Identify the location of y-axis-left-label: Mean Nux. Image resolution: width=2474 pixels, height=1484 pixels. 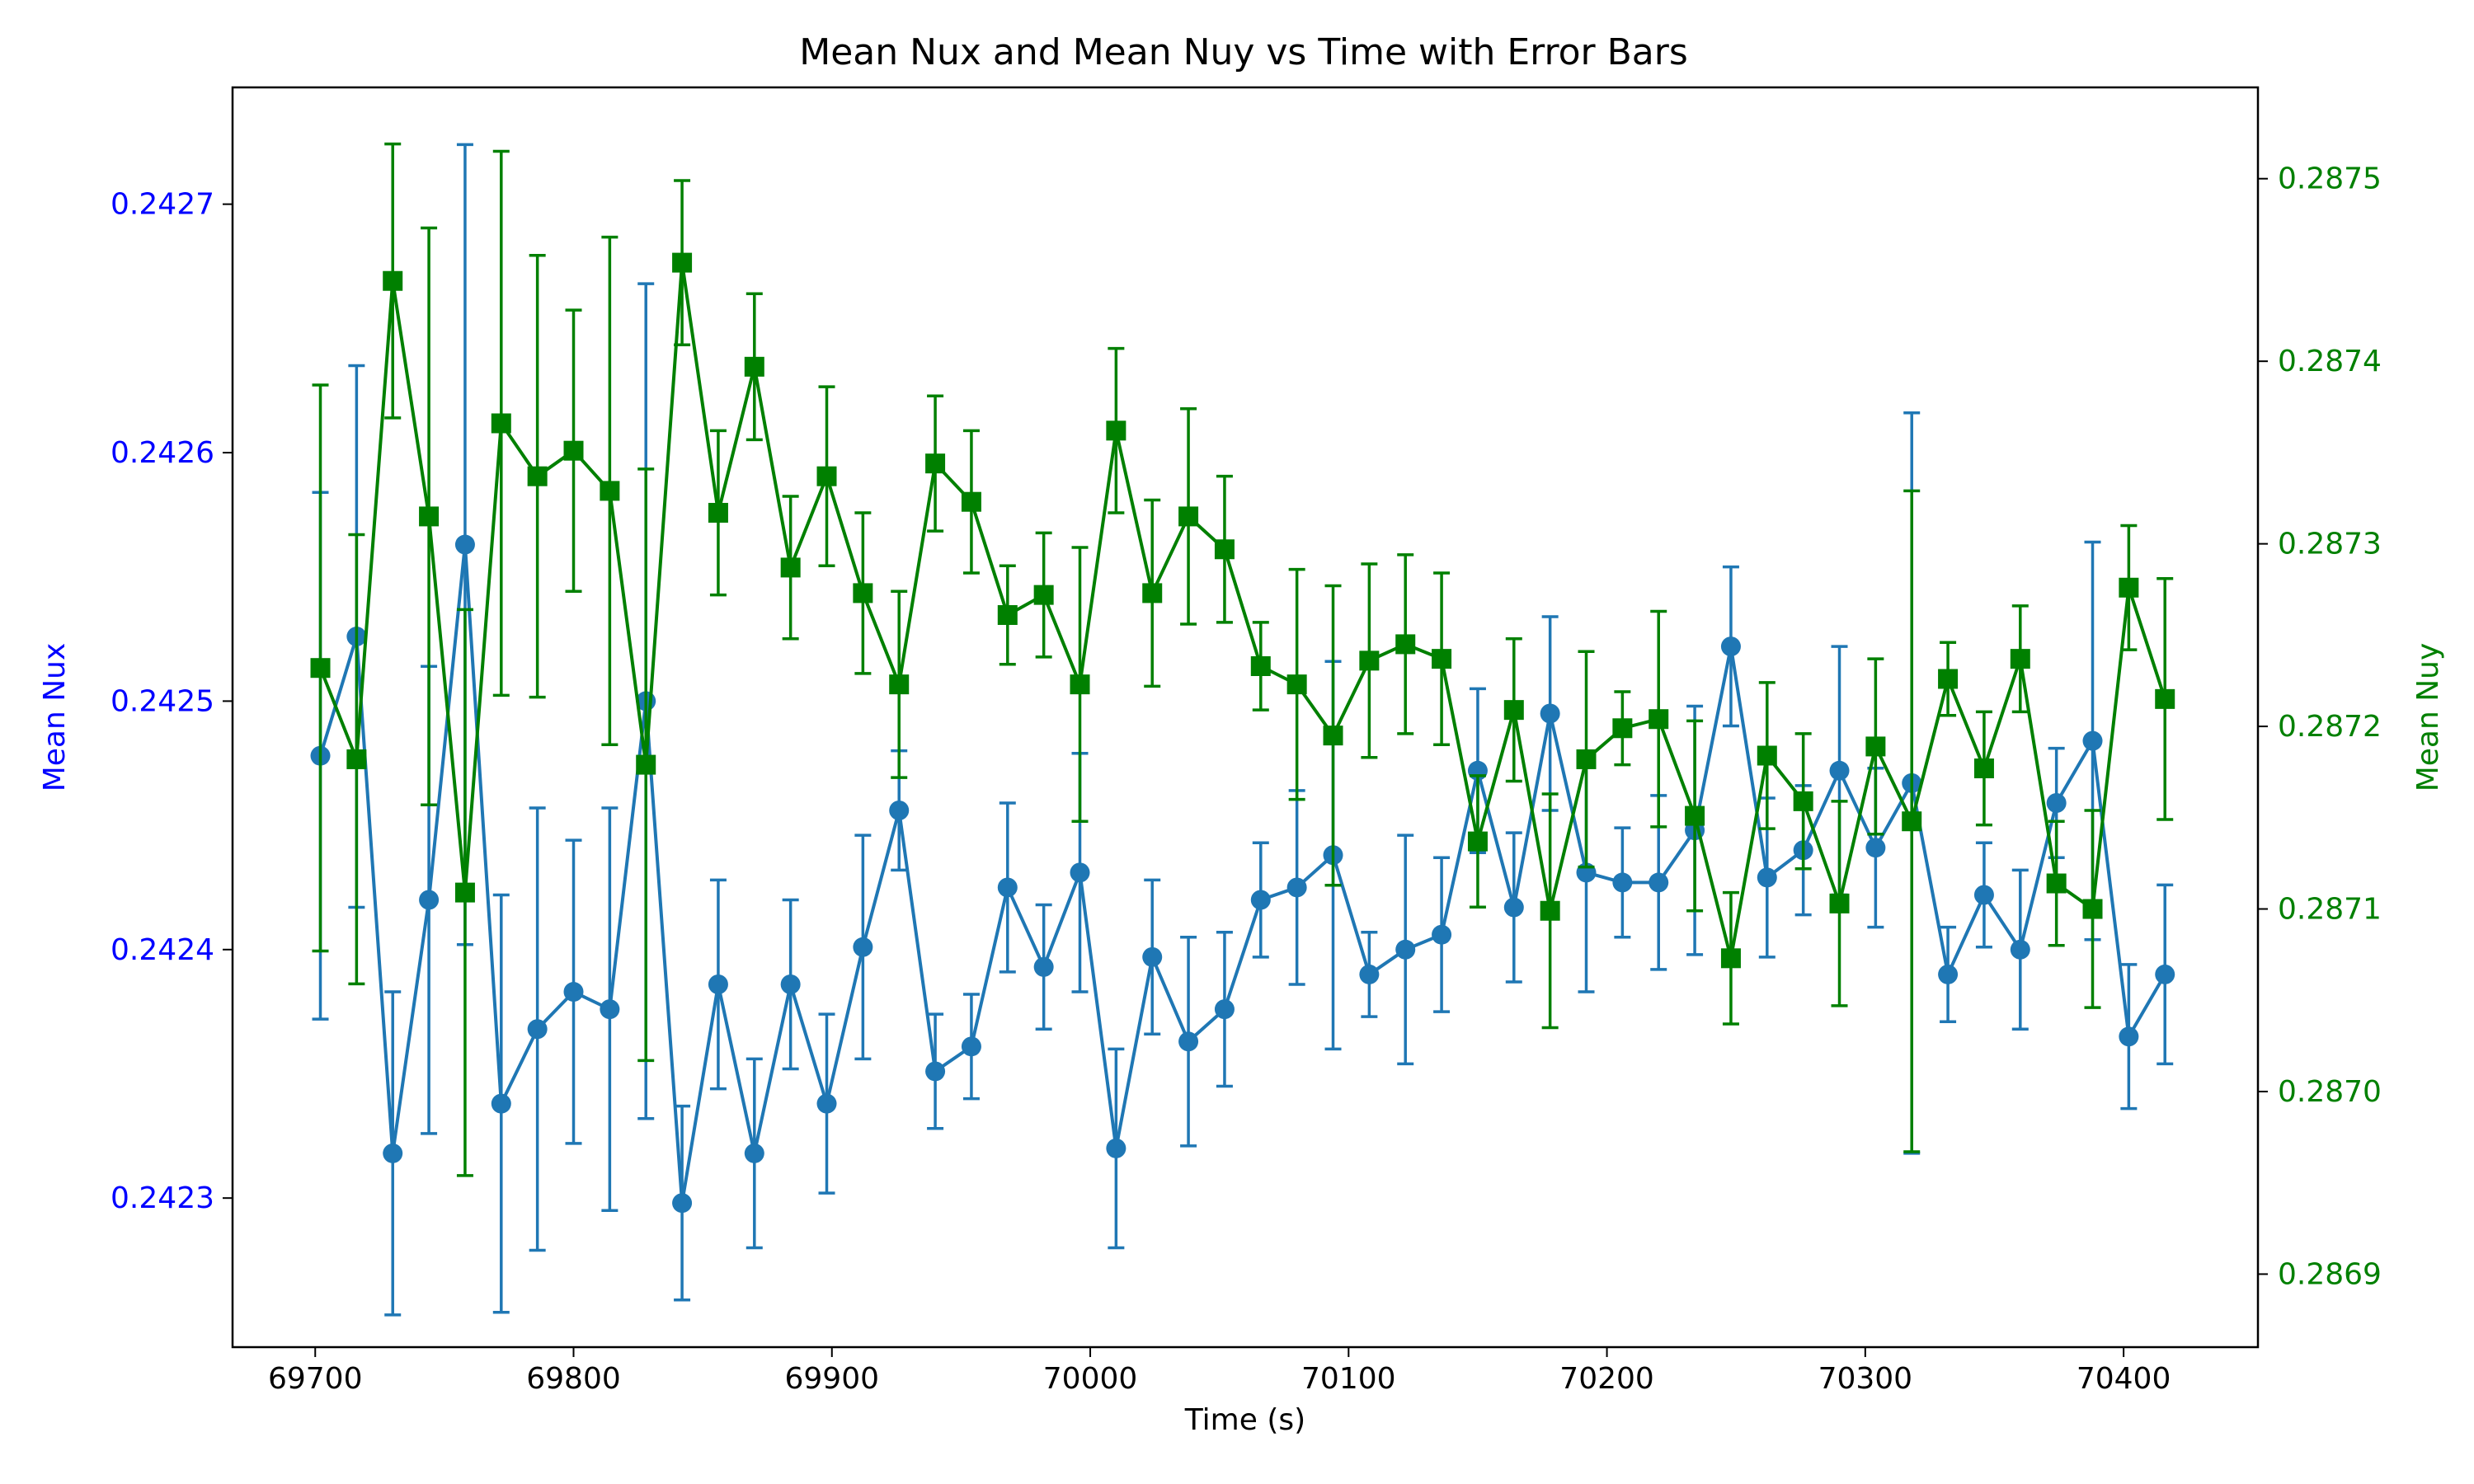
(55, 717).